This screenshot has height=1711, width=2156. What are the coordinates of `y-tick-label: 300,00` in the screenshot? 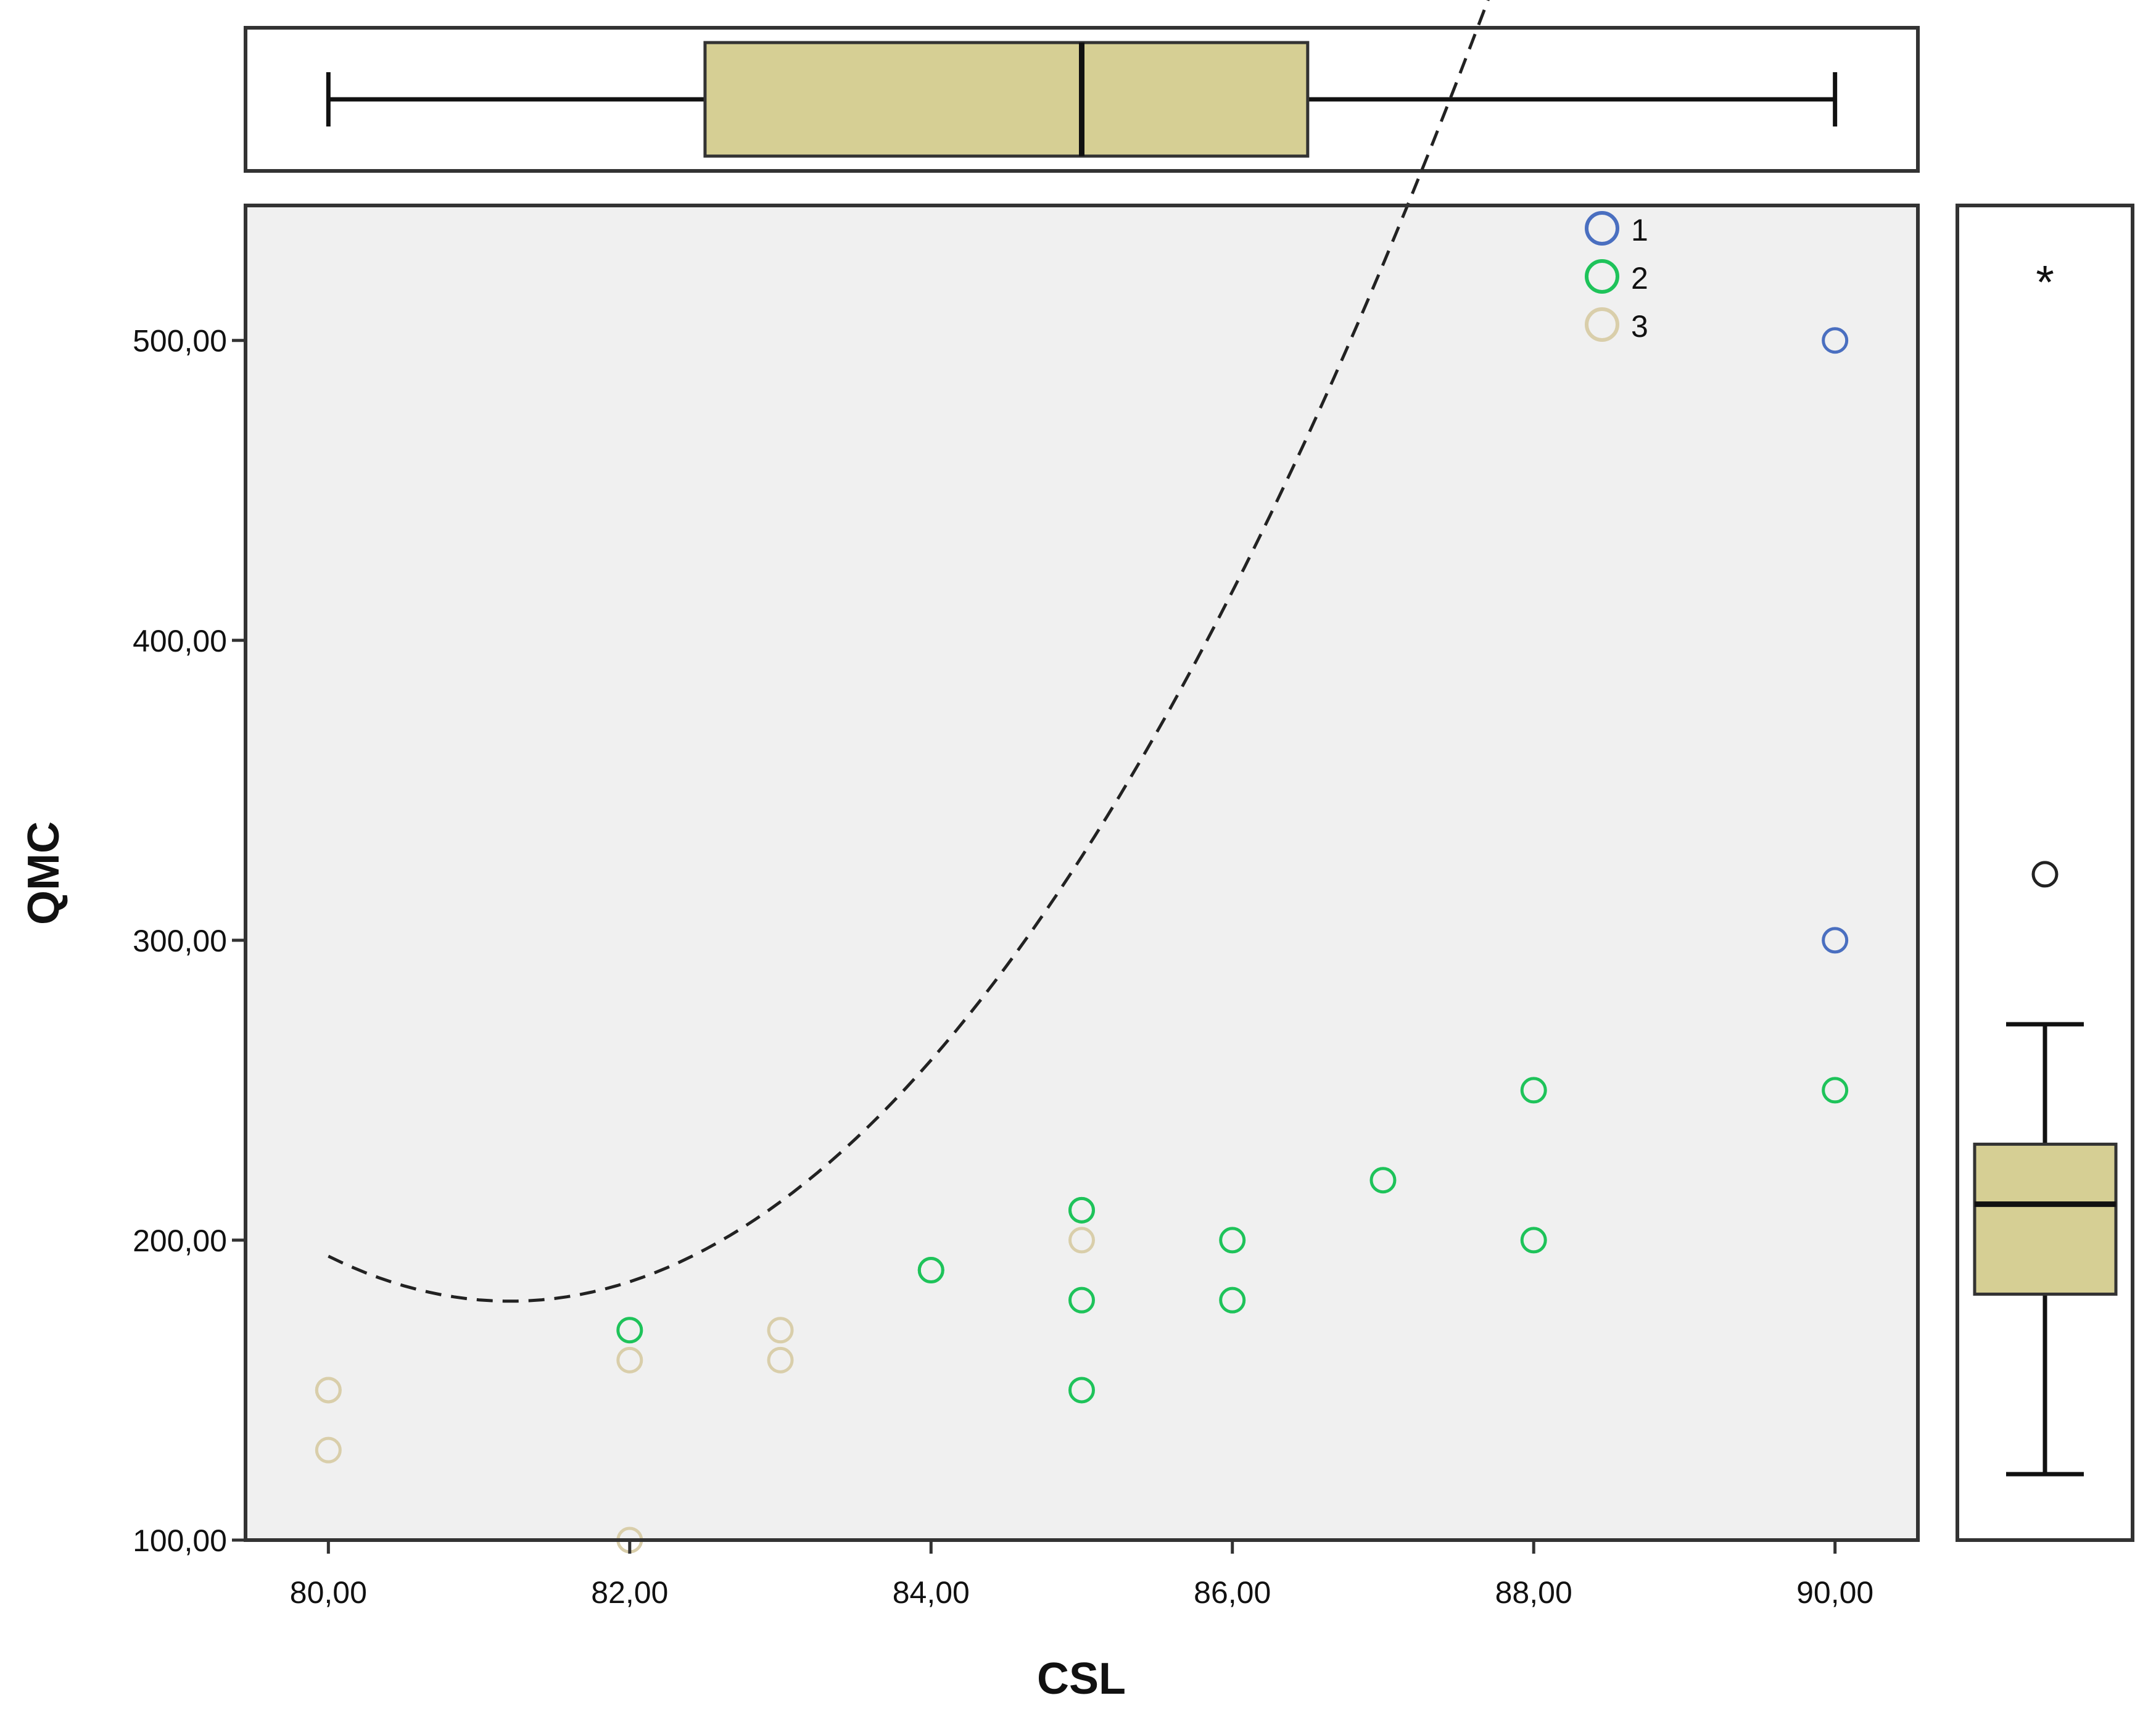 It's located at (180, 941).